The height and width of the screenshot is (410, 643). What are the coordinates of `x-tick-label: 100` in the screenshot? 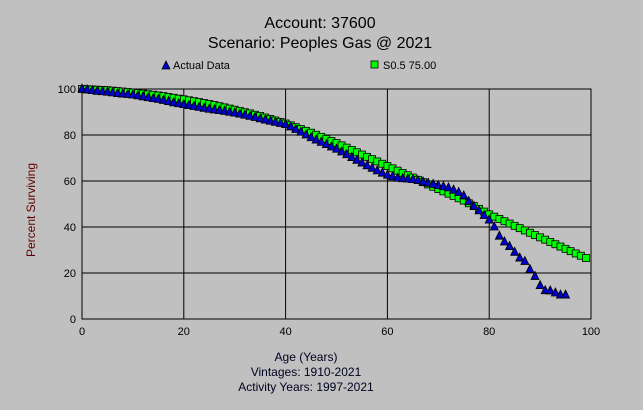 It's located at (591, 332).